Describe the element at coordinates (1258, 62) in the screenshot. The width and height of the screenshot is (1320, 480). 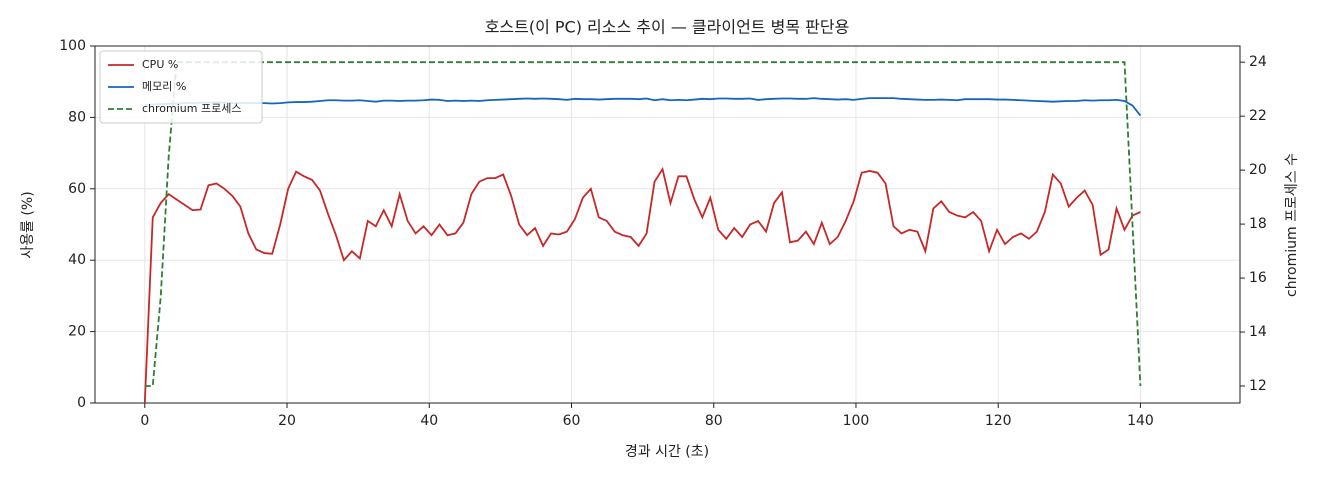
I see `y2-tick-label: 24` at that location.